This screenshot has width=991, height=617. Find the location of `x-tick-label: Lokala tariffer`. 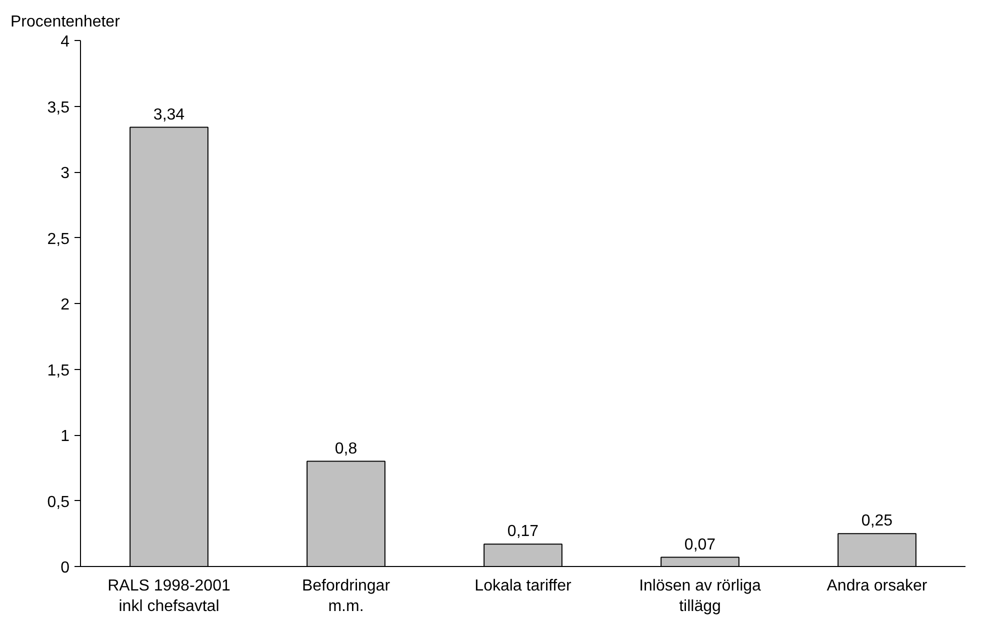

x-tick-label: Lokala tariffer is located at coordinates (523, 586).